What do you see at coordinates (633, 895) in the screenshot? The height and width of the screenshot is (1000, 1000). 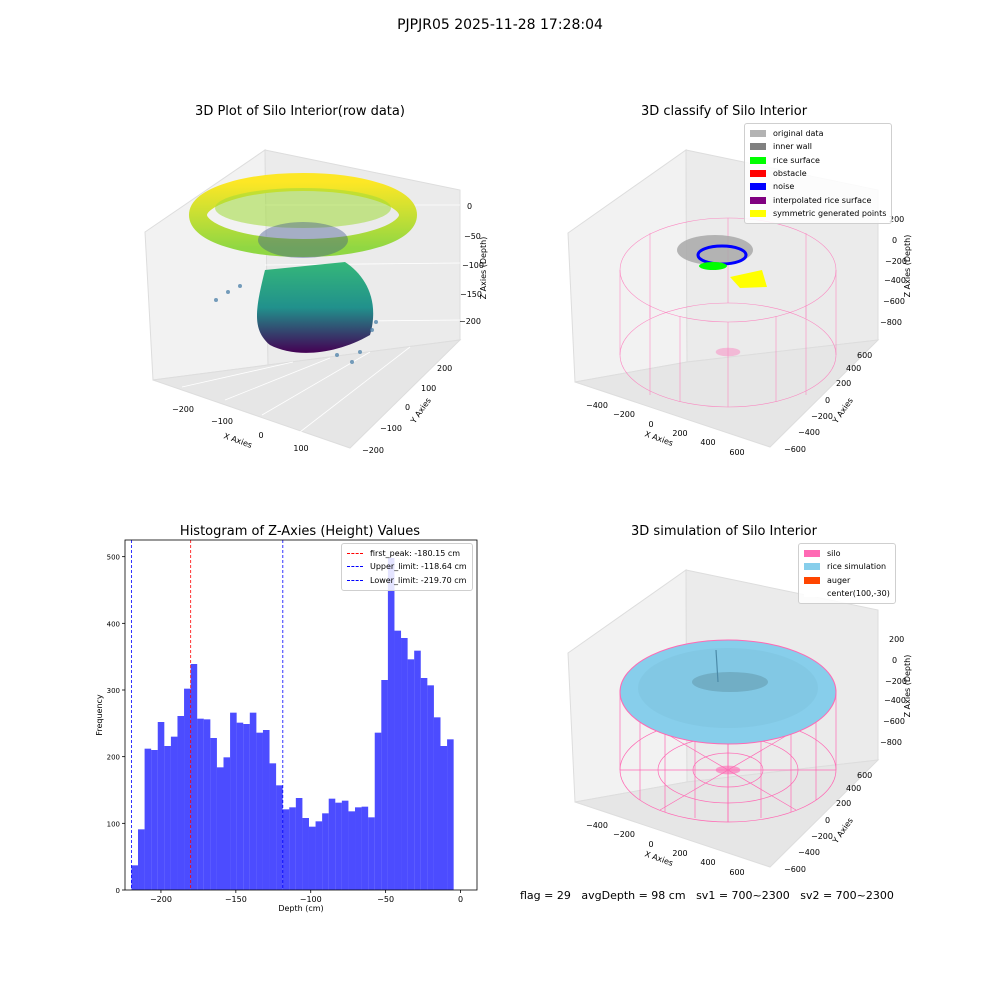 I see `avg-depth-value: avgDepth = 98 cm` at bounding box center [633, 895].